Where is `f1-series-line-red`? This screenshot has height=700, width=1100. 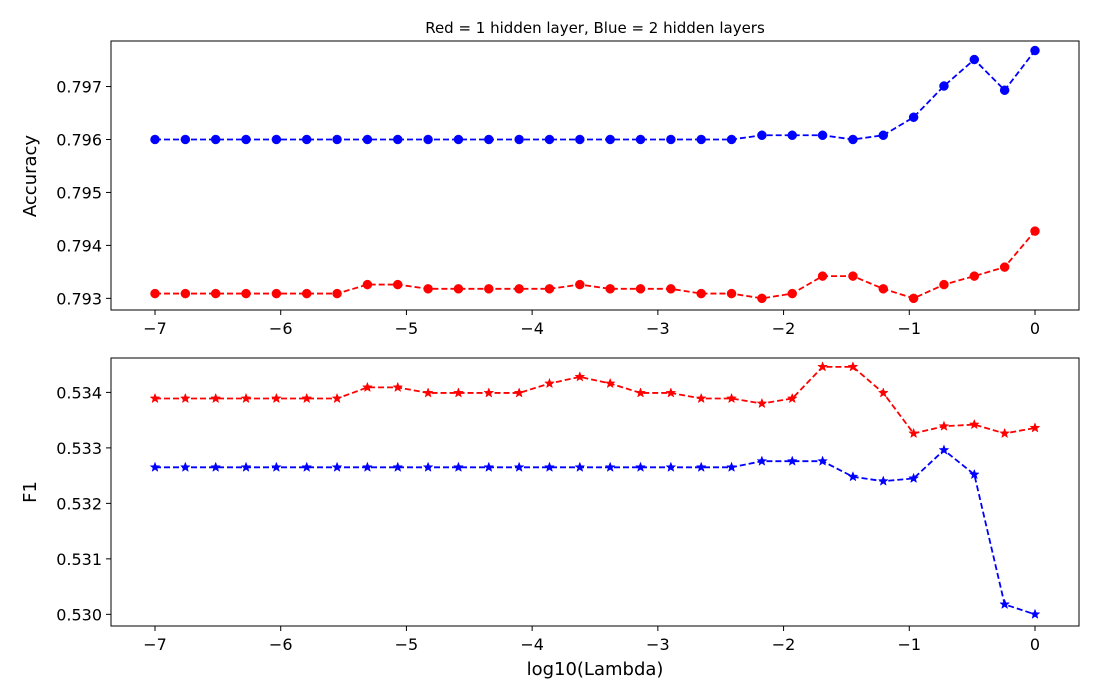
f1-series-line-red is located at coordinates (595, 400).